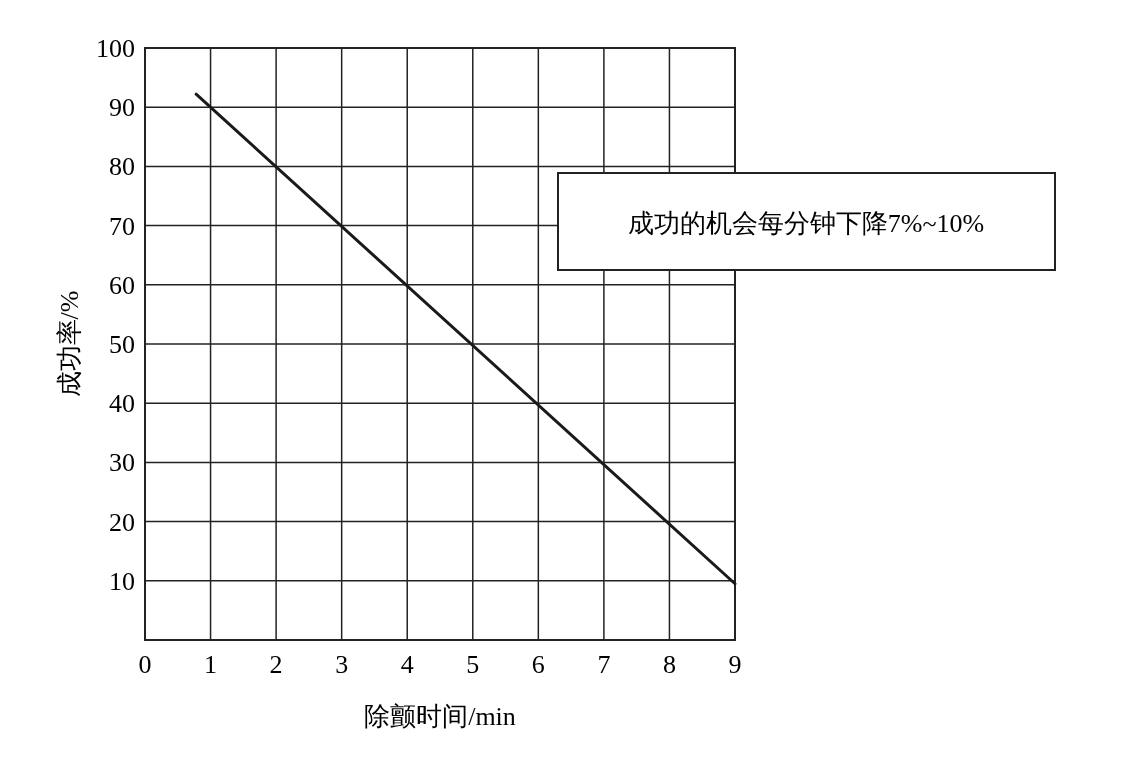 The height and width of the screenshot is (764, 1127). What do you see at coordinates (122, 108) in the screenshot?
I see `y-tick-label: 90` at bounding box center [122, 108].